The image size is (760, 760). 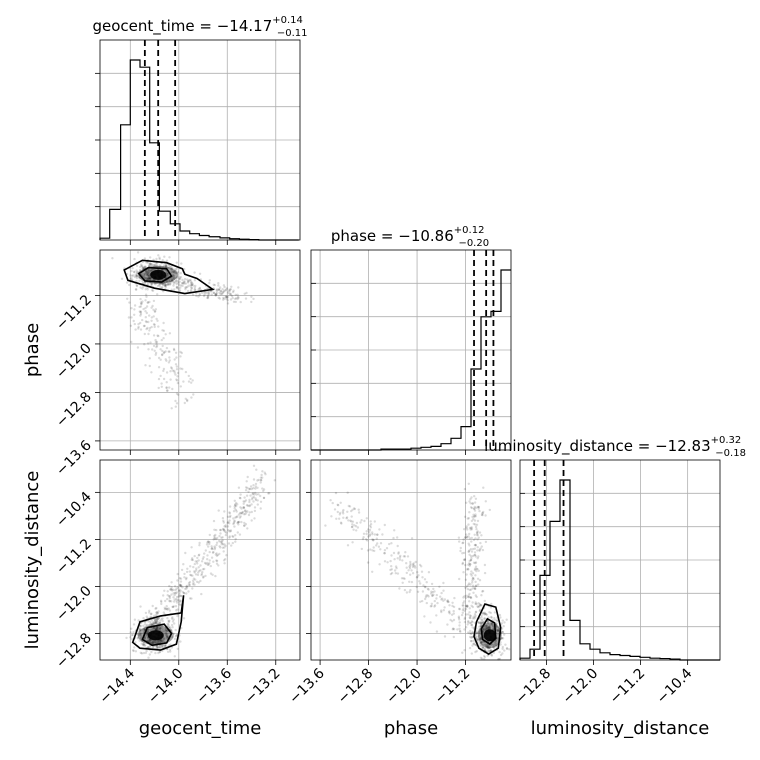 What do you see at coordinates (199, 150) in the screenshot?
I see `histogram-geocent_time` at bounding box center [199, 150].